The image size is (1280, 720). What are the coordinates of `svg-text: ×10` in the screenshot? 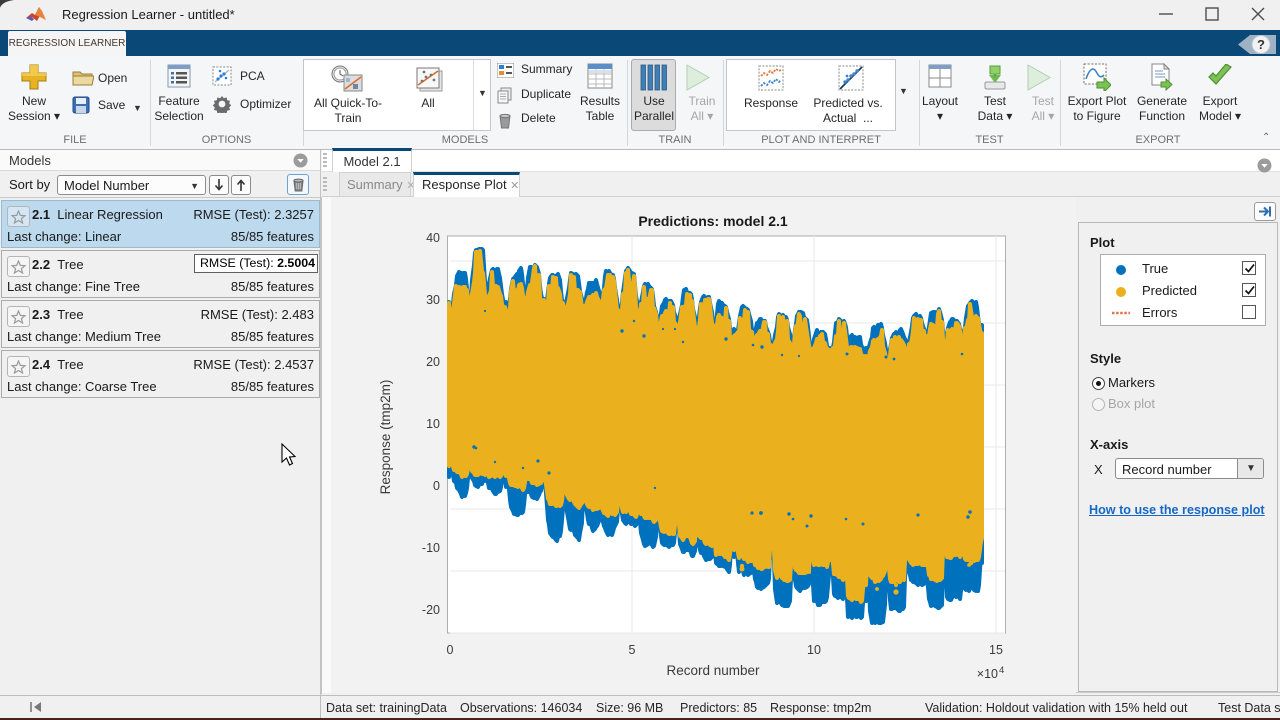 It's located at (987, 674).